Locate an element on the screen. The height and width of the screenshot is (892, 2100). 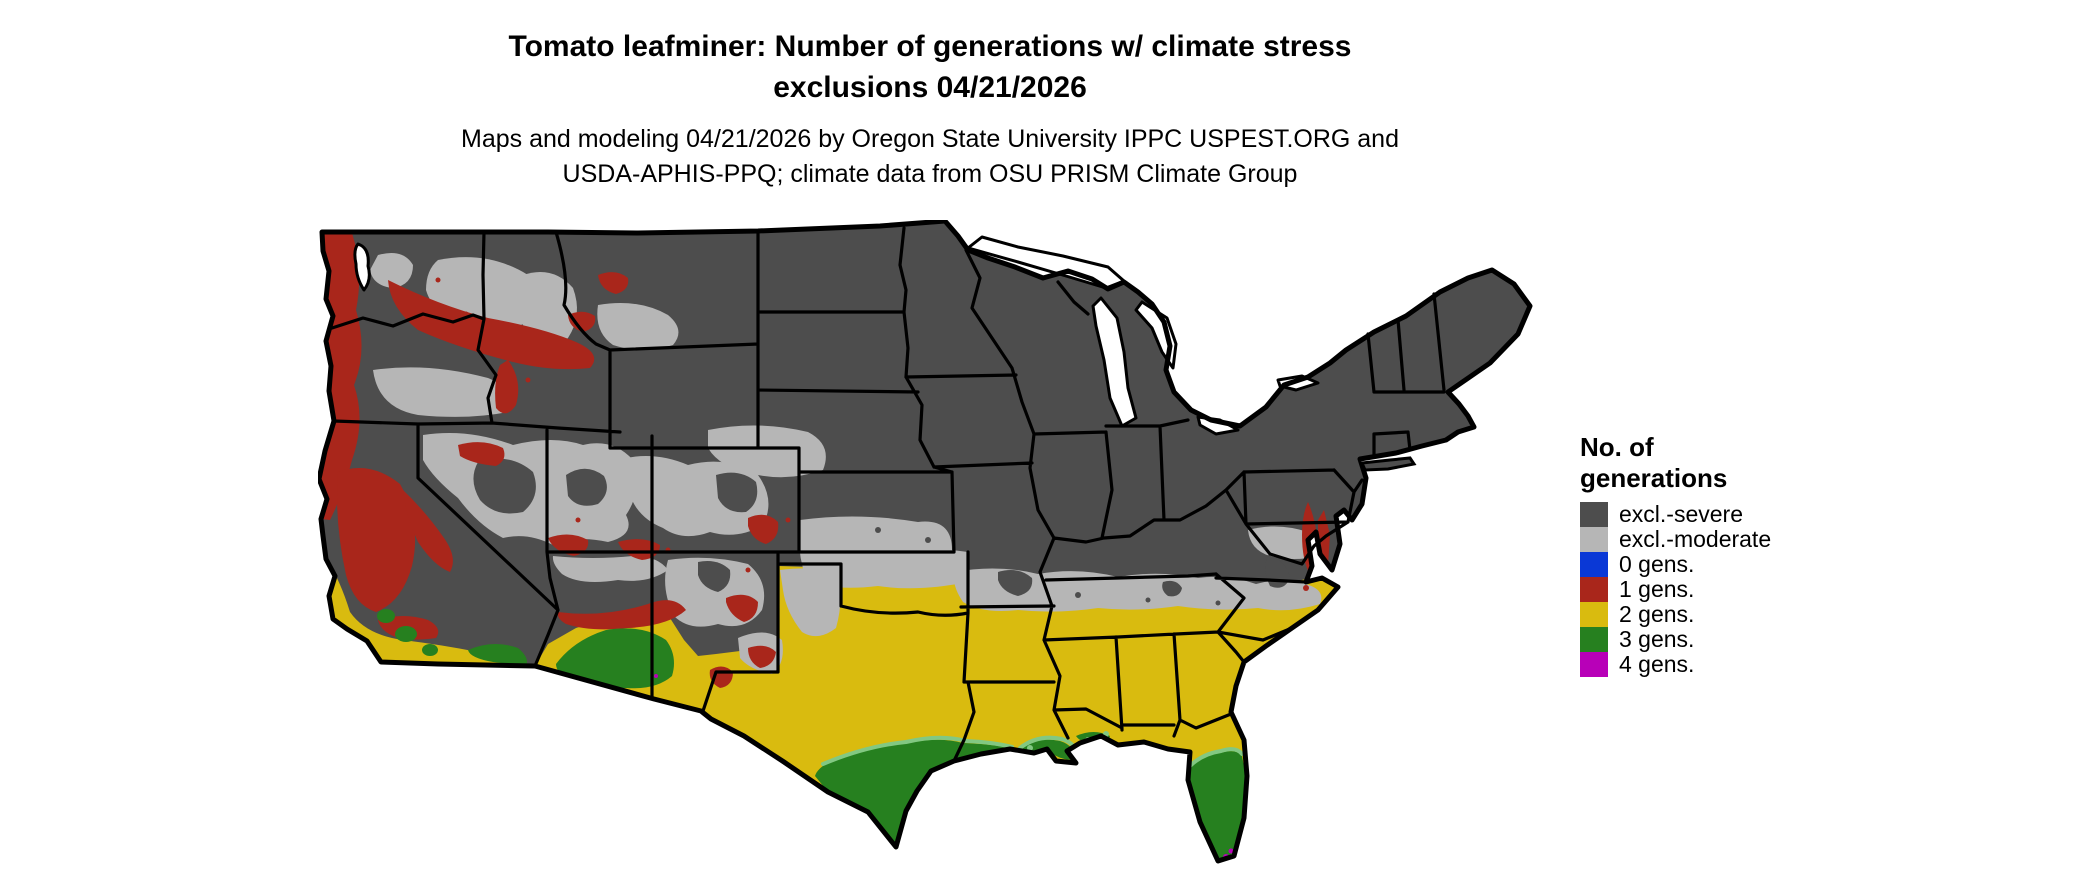
region-3gens is located at coordinates (811, 735).